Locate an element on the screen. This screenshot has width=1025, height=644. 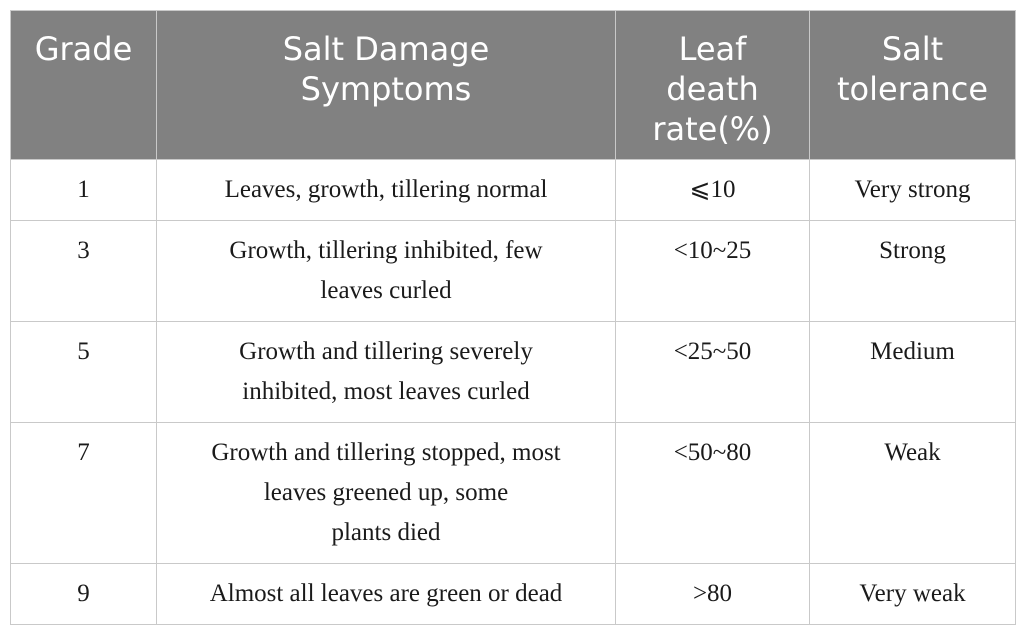
header-death-rate-line: Leaf is located at coordinates (712, 49).